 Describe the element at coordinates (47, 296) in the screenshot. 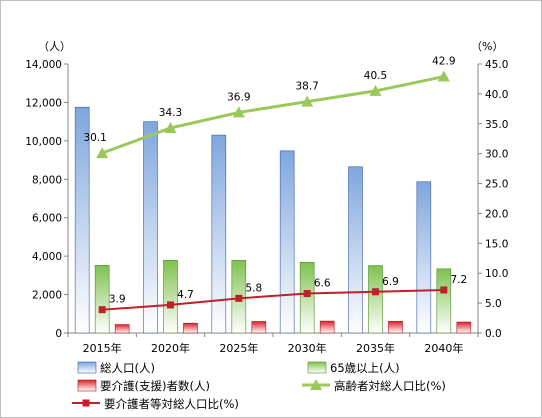

I see `y-left-tick-label: 2,000` at that location.